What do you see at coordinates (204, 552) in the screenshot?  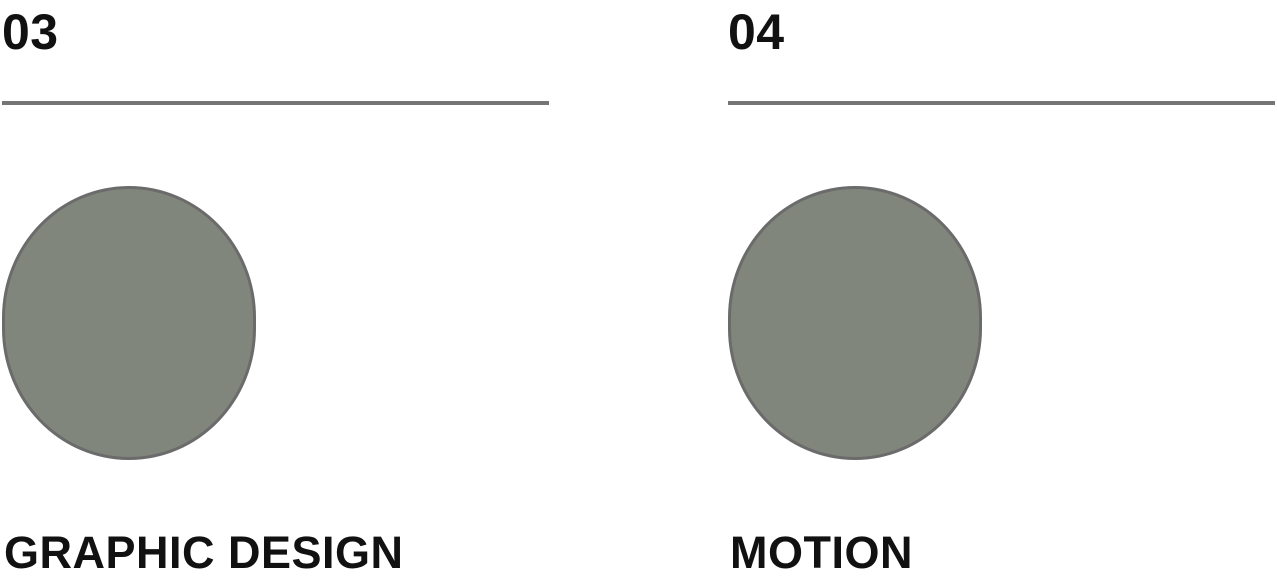 I see `service-title: GRAPHIC DESIGN` at bounding box center [204, 552].